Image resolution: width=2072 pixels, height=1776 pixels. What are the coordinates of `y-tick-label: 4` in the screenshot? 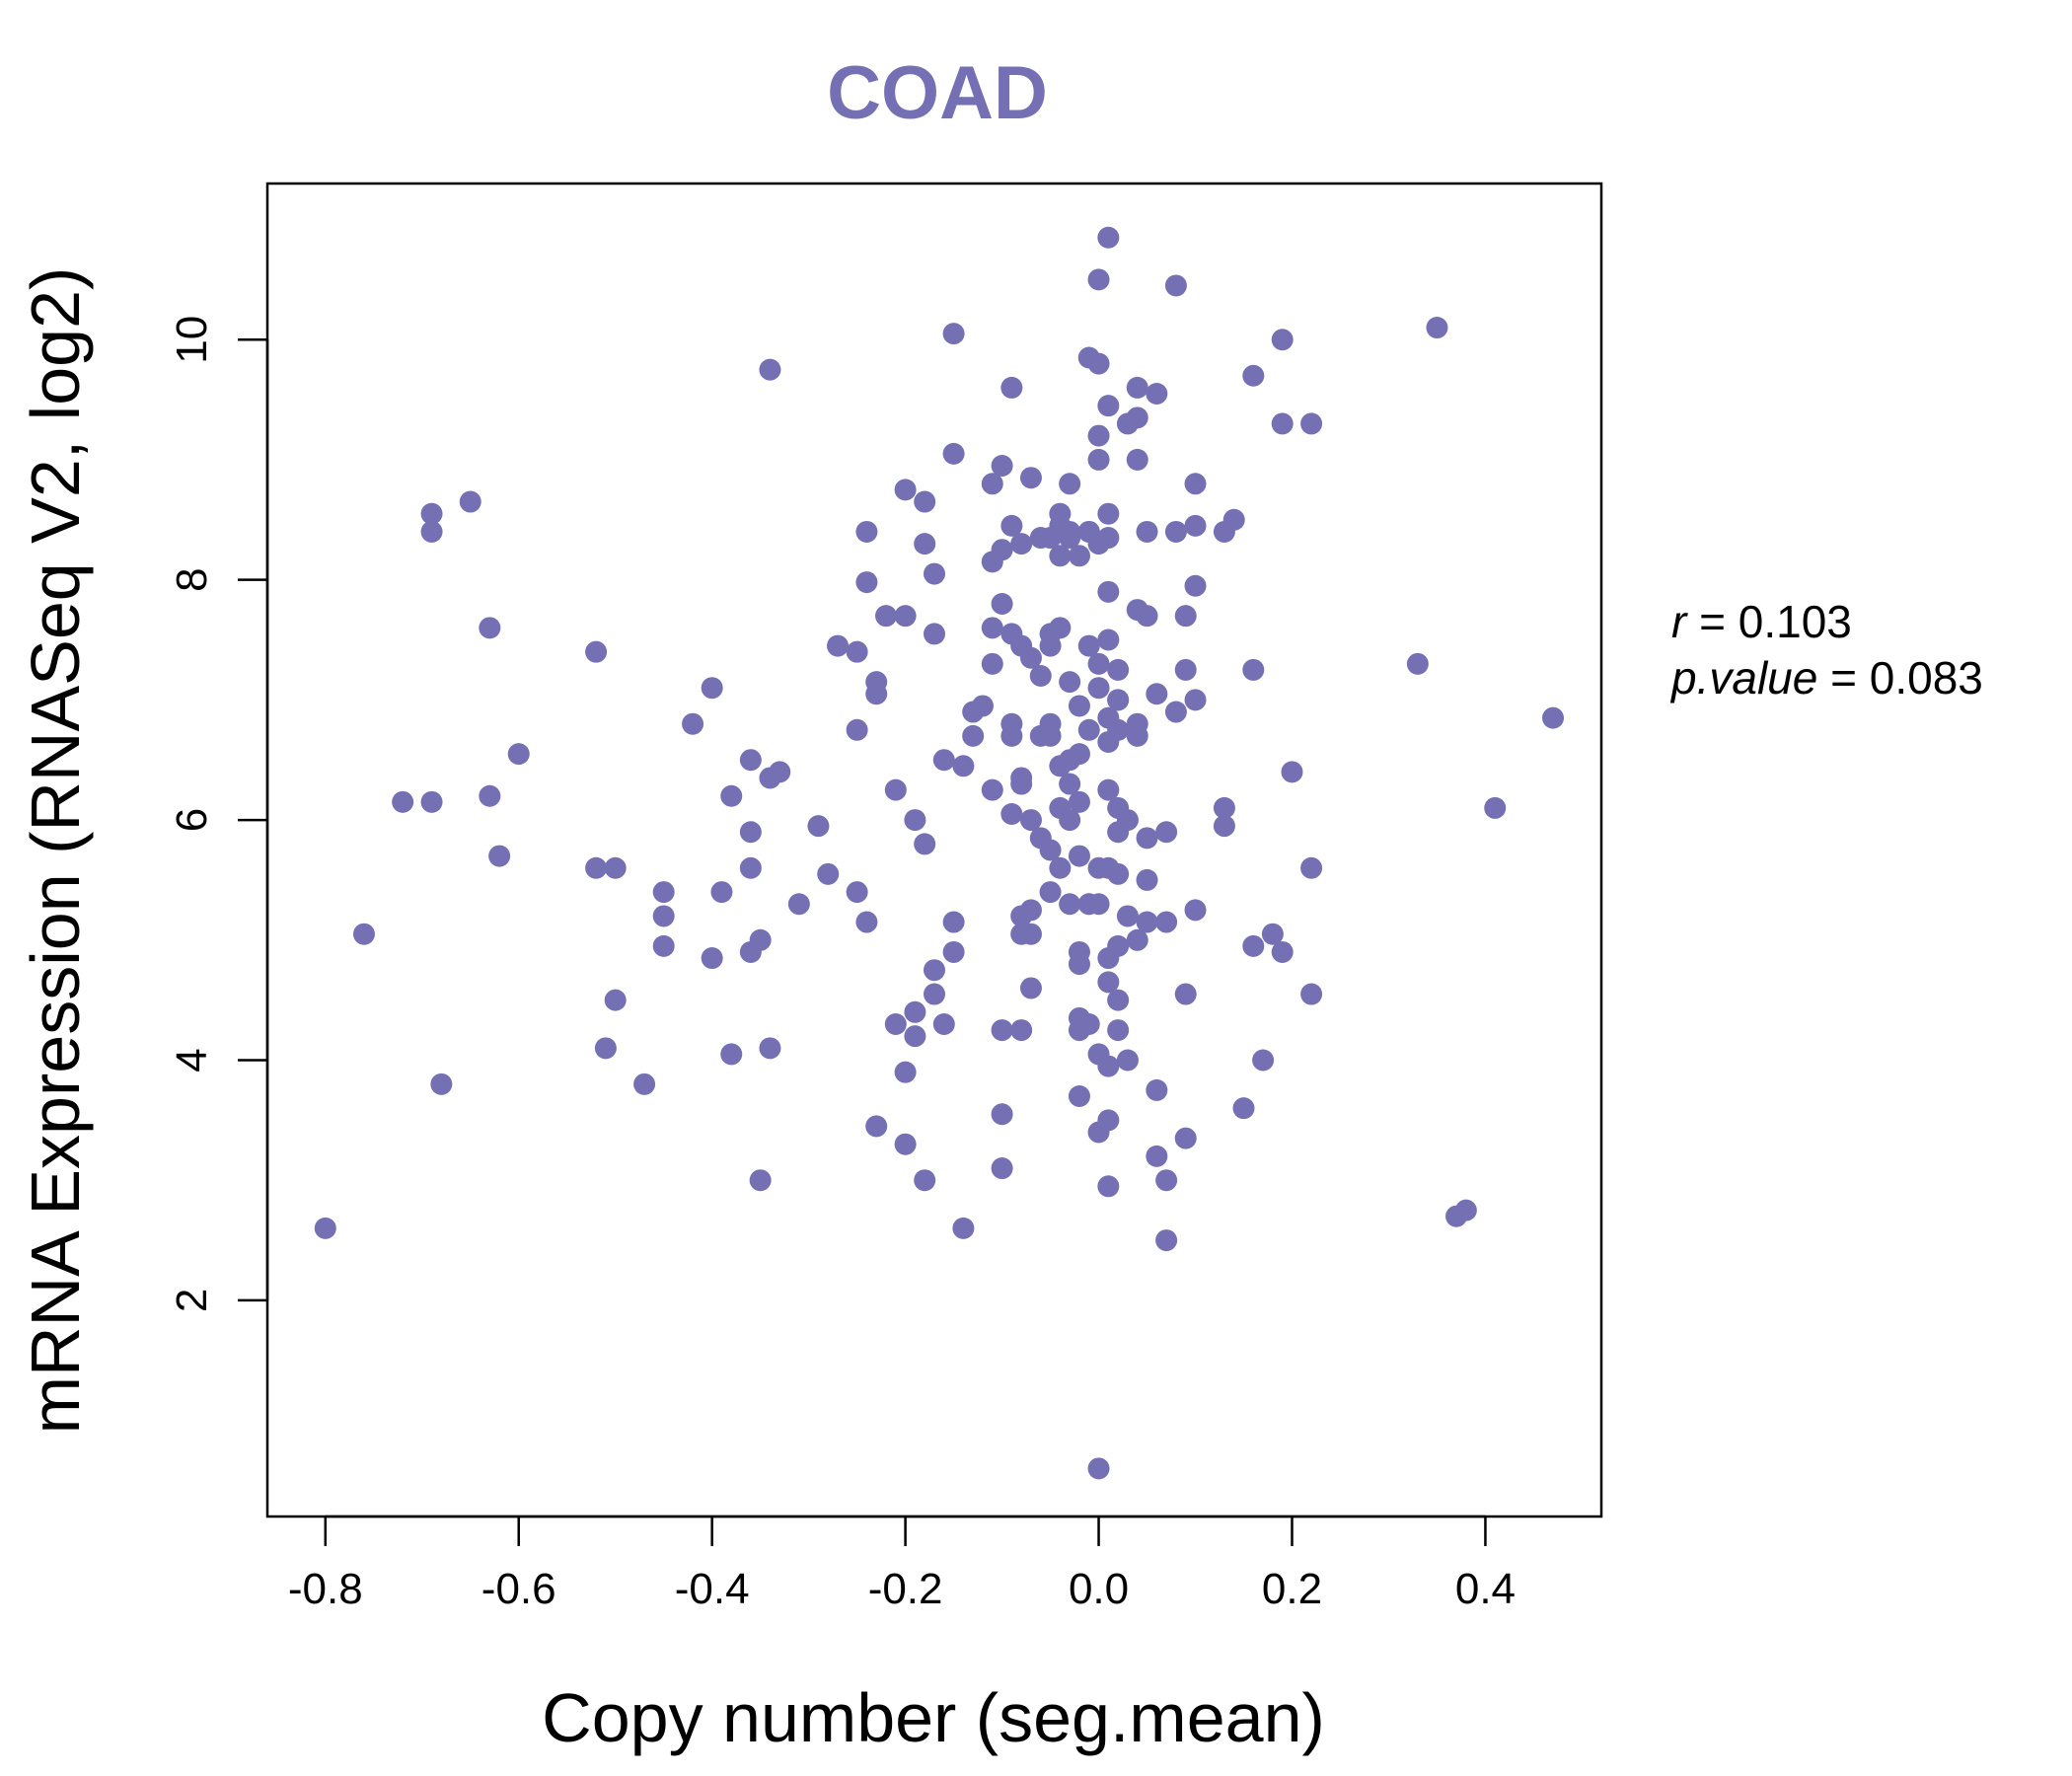 It's located at (192, 1060).